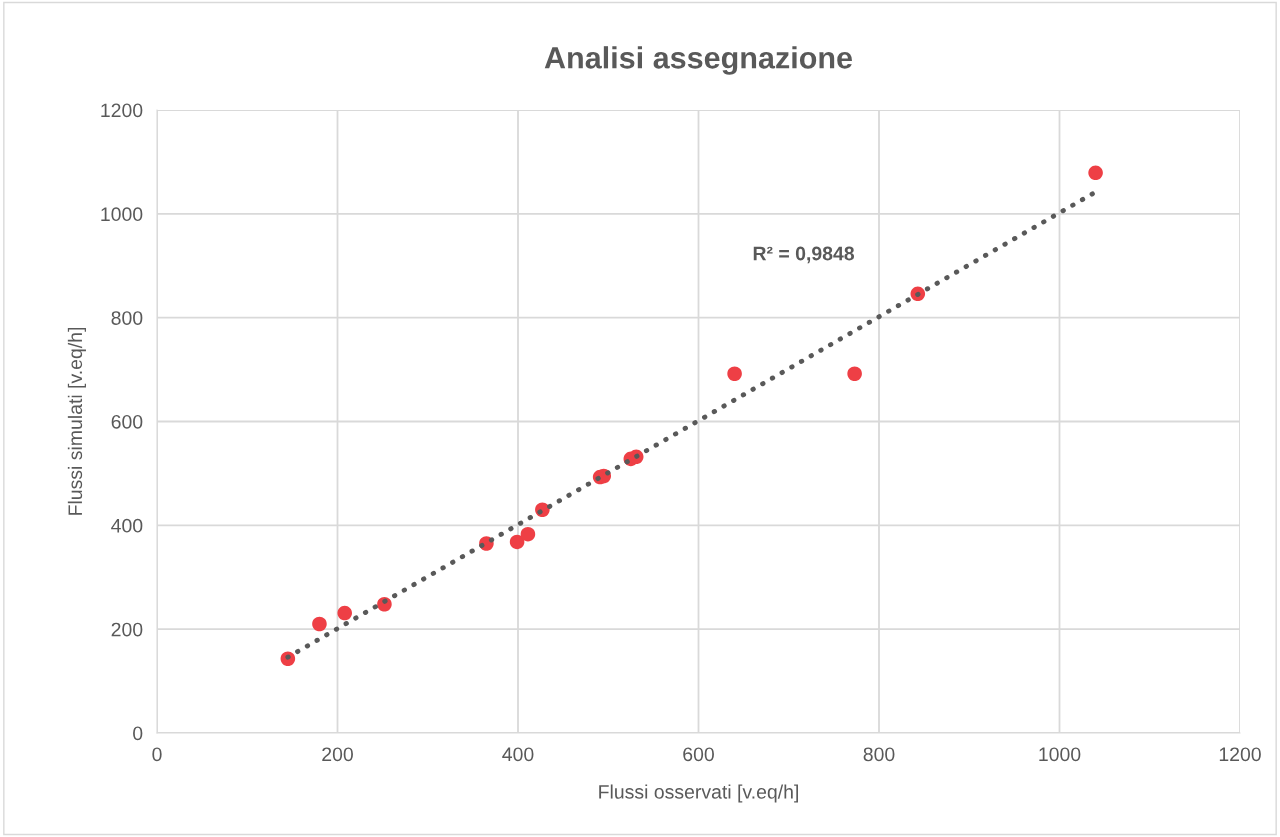 Image resolution: width=1280 pixels, height=837 pixels. What do you see at coordinates (518, 754) in the screenshot?
I see `x-tick-label: 400` at bounding box center [518, 754].